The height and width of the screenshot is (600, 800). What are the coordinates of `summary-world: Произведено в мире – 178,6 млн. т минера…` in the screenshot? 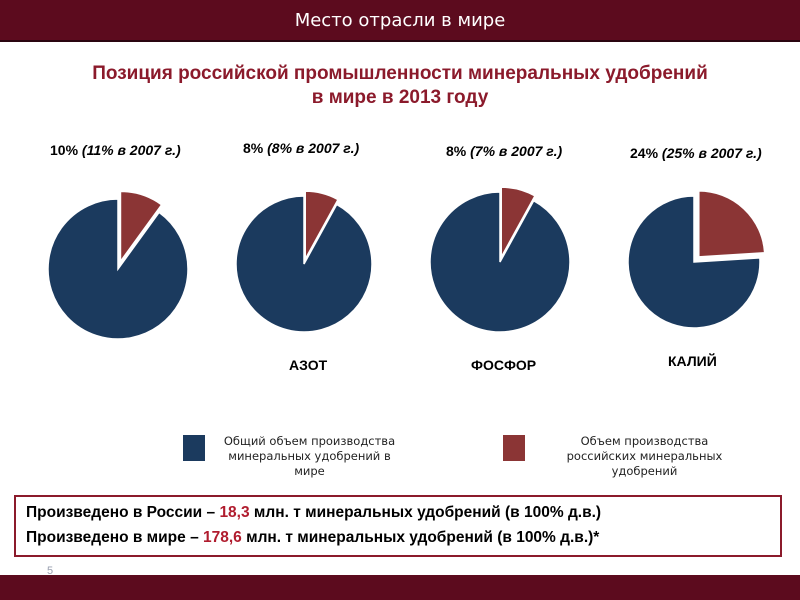 It's located at (312, 538).